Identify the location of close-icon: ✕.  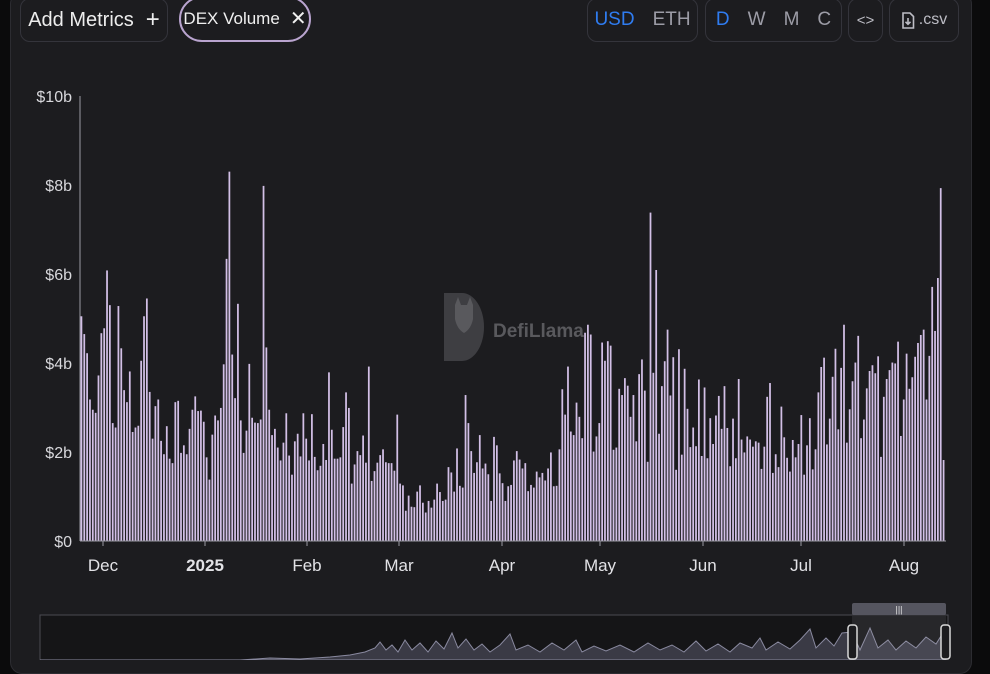
(298, 19).